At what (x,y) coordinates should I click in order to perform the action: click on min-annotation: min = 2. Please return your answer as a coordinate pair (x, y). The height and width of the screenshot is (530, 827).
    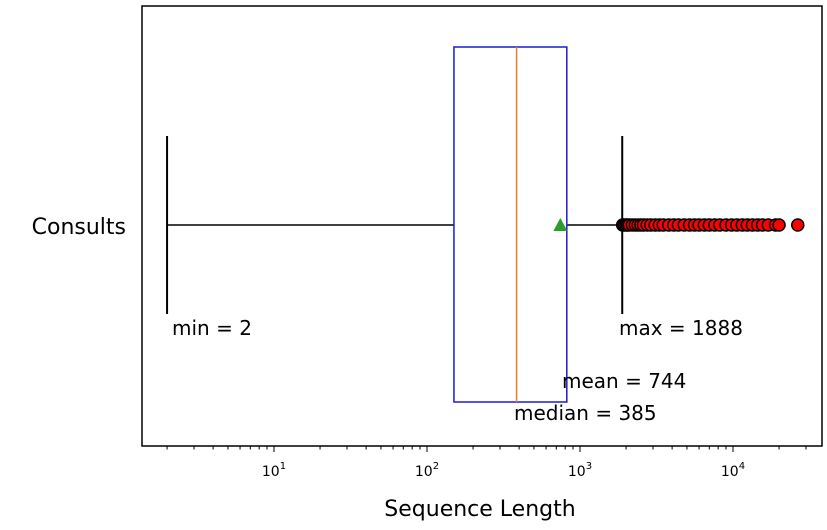
    Looking at the image, I should click on (212, 328).